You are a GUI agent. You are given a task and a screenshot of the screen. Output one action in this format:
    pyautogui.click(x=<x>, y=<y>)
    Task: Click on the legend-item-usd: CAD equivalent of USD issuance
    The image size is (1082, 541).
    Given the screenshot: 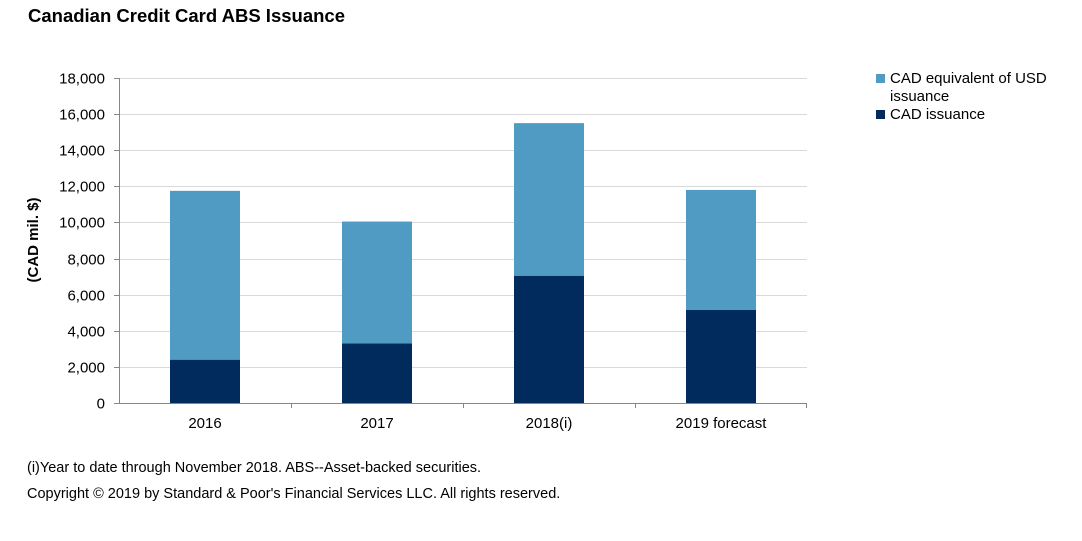 What is the action you would take?
    pyautogui.click(x=976, y=88)
    